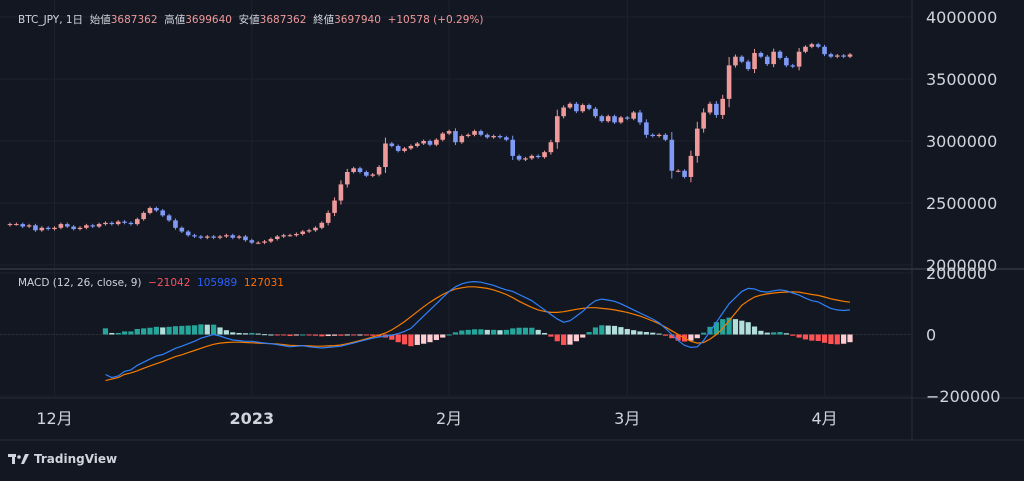  Describe the element at coordinates (76, 459) in the screenshot. I see `brand-label: TradingView` at that location.